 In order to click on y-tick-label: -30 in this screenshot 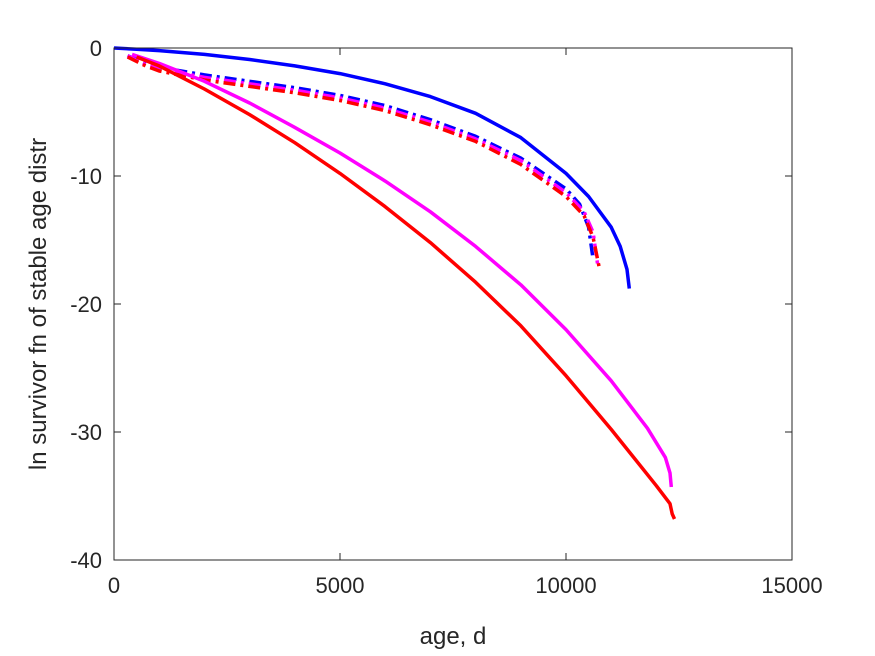, I will do `click(86, 432)`.